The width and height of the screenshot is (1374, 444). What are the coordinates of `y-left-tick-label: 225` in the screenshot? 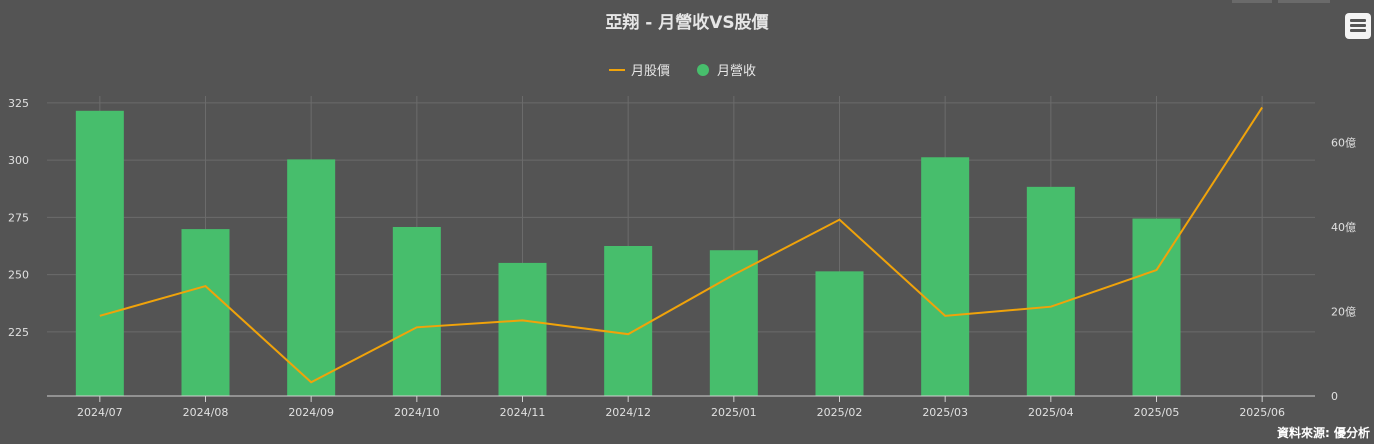 It's located at (18, 332).